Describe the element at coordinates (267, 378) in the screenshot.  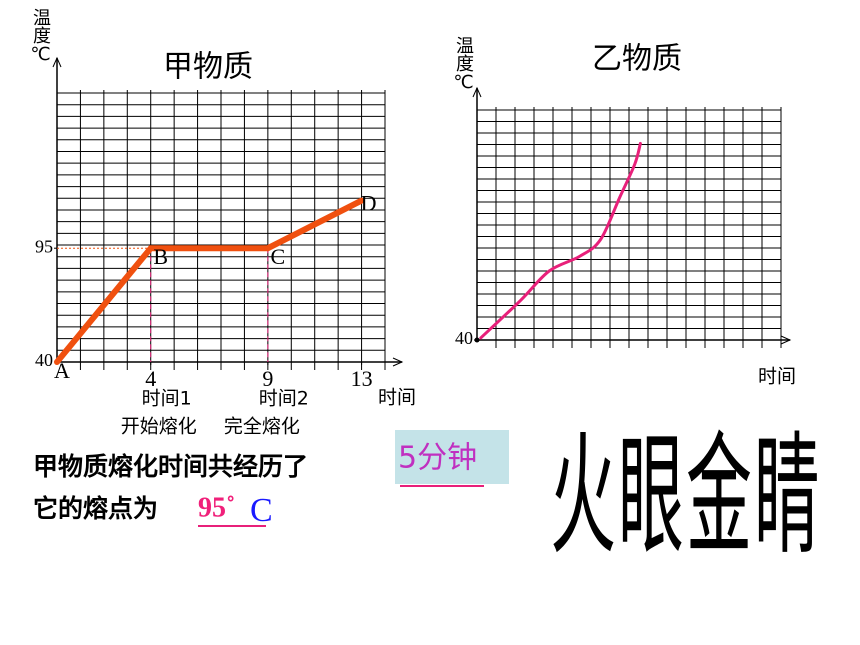
I see `x-tick-label: 9` at that location.